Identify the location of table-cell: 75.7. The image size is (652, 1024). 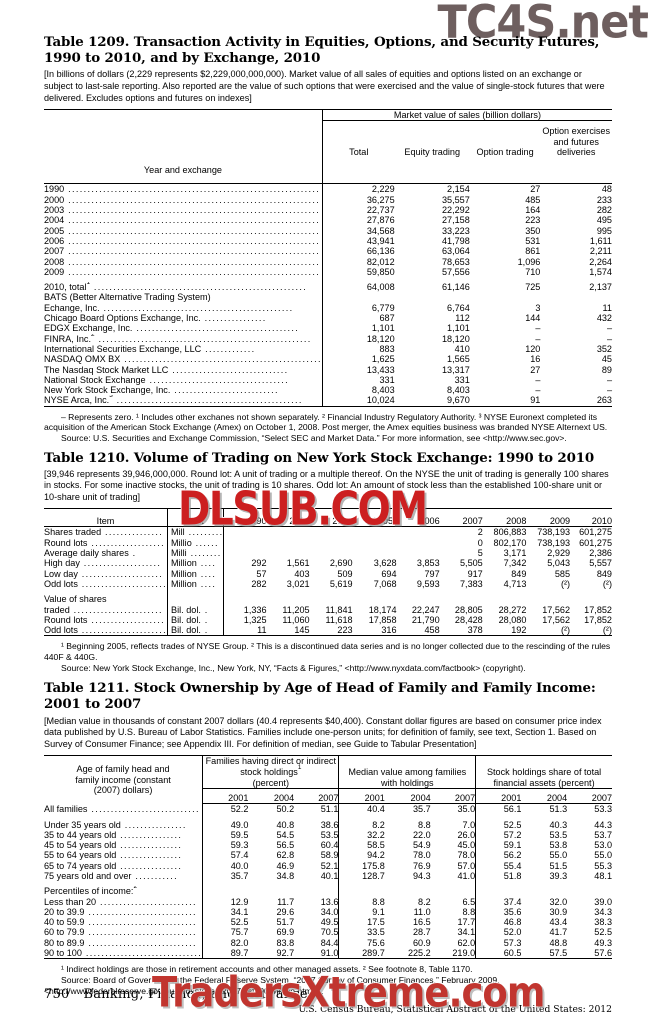
(225, 932).